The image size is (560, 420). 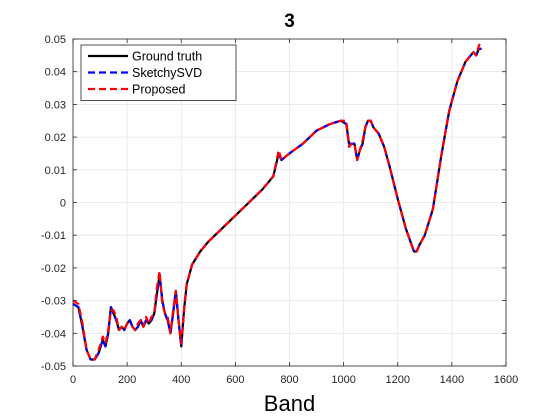 What do you see at coordinates (53, 236) in the screenshot?
I see `y-tick-label: -0.01` at bounding box center [53, 236].